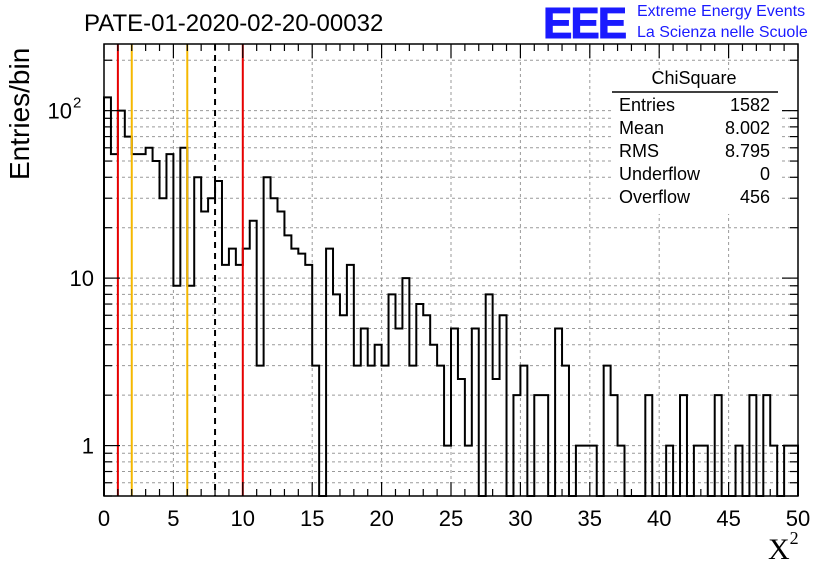  I want to click on x-tick-label: 5, so click(173, 518).